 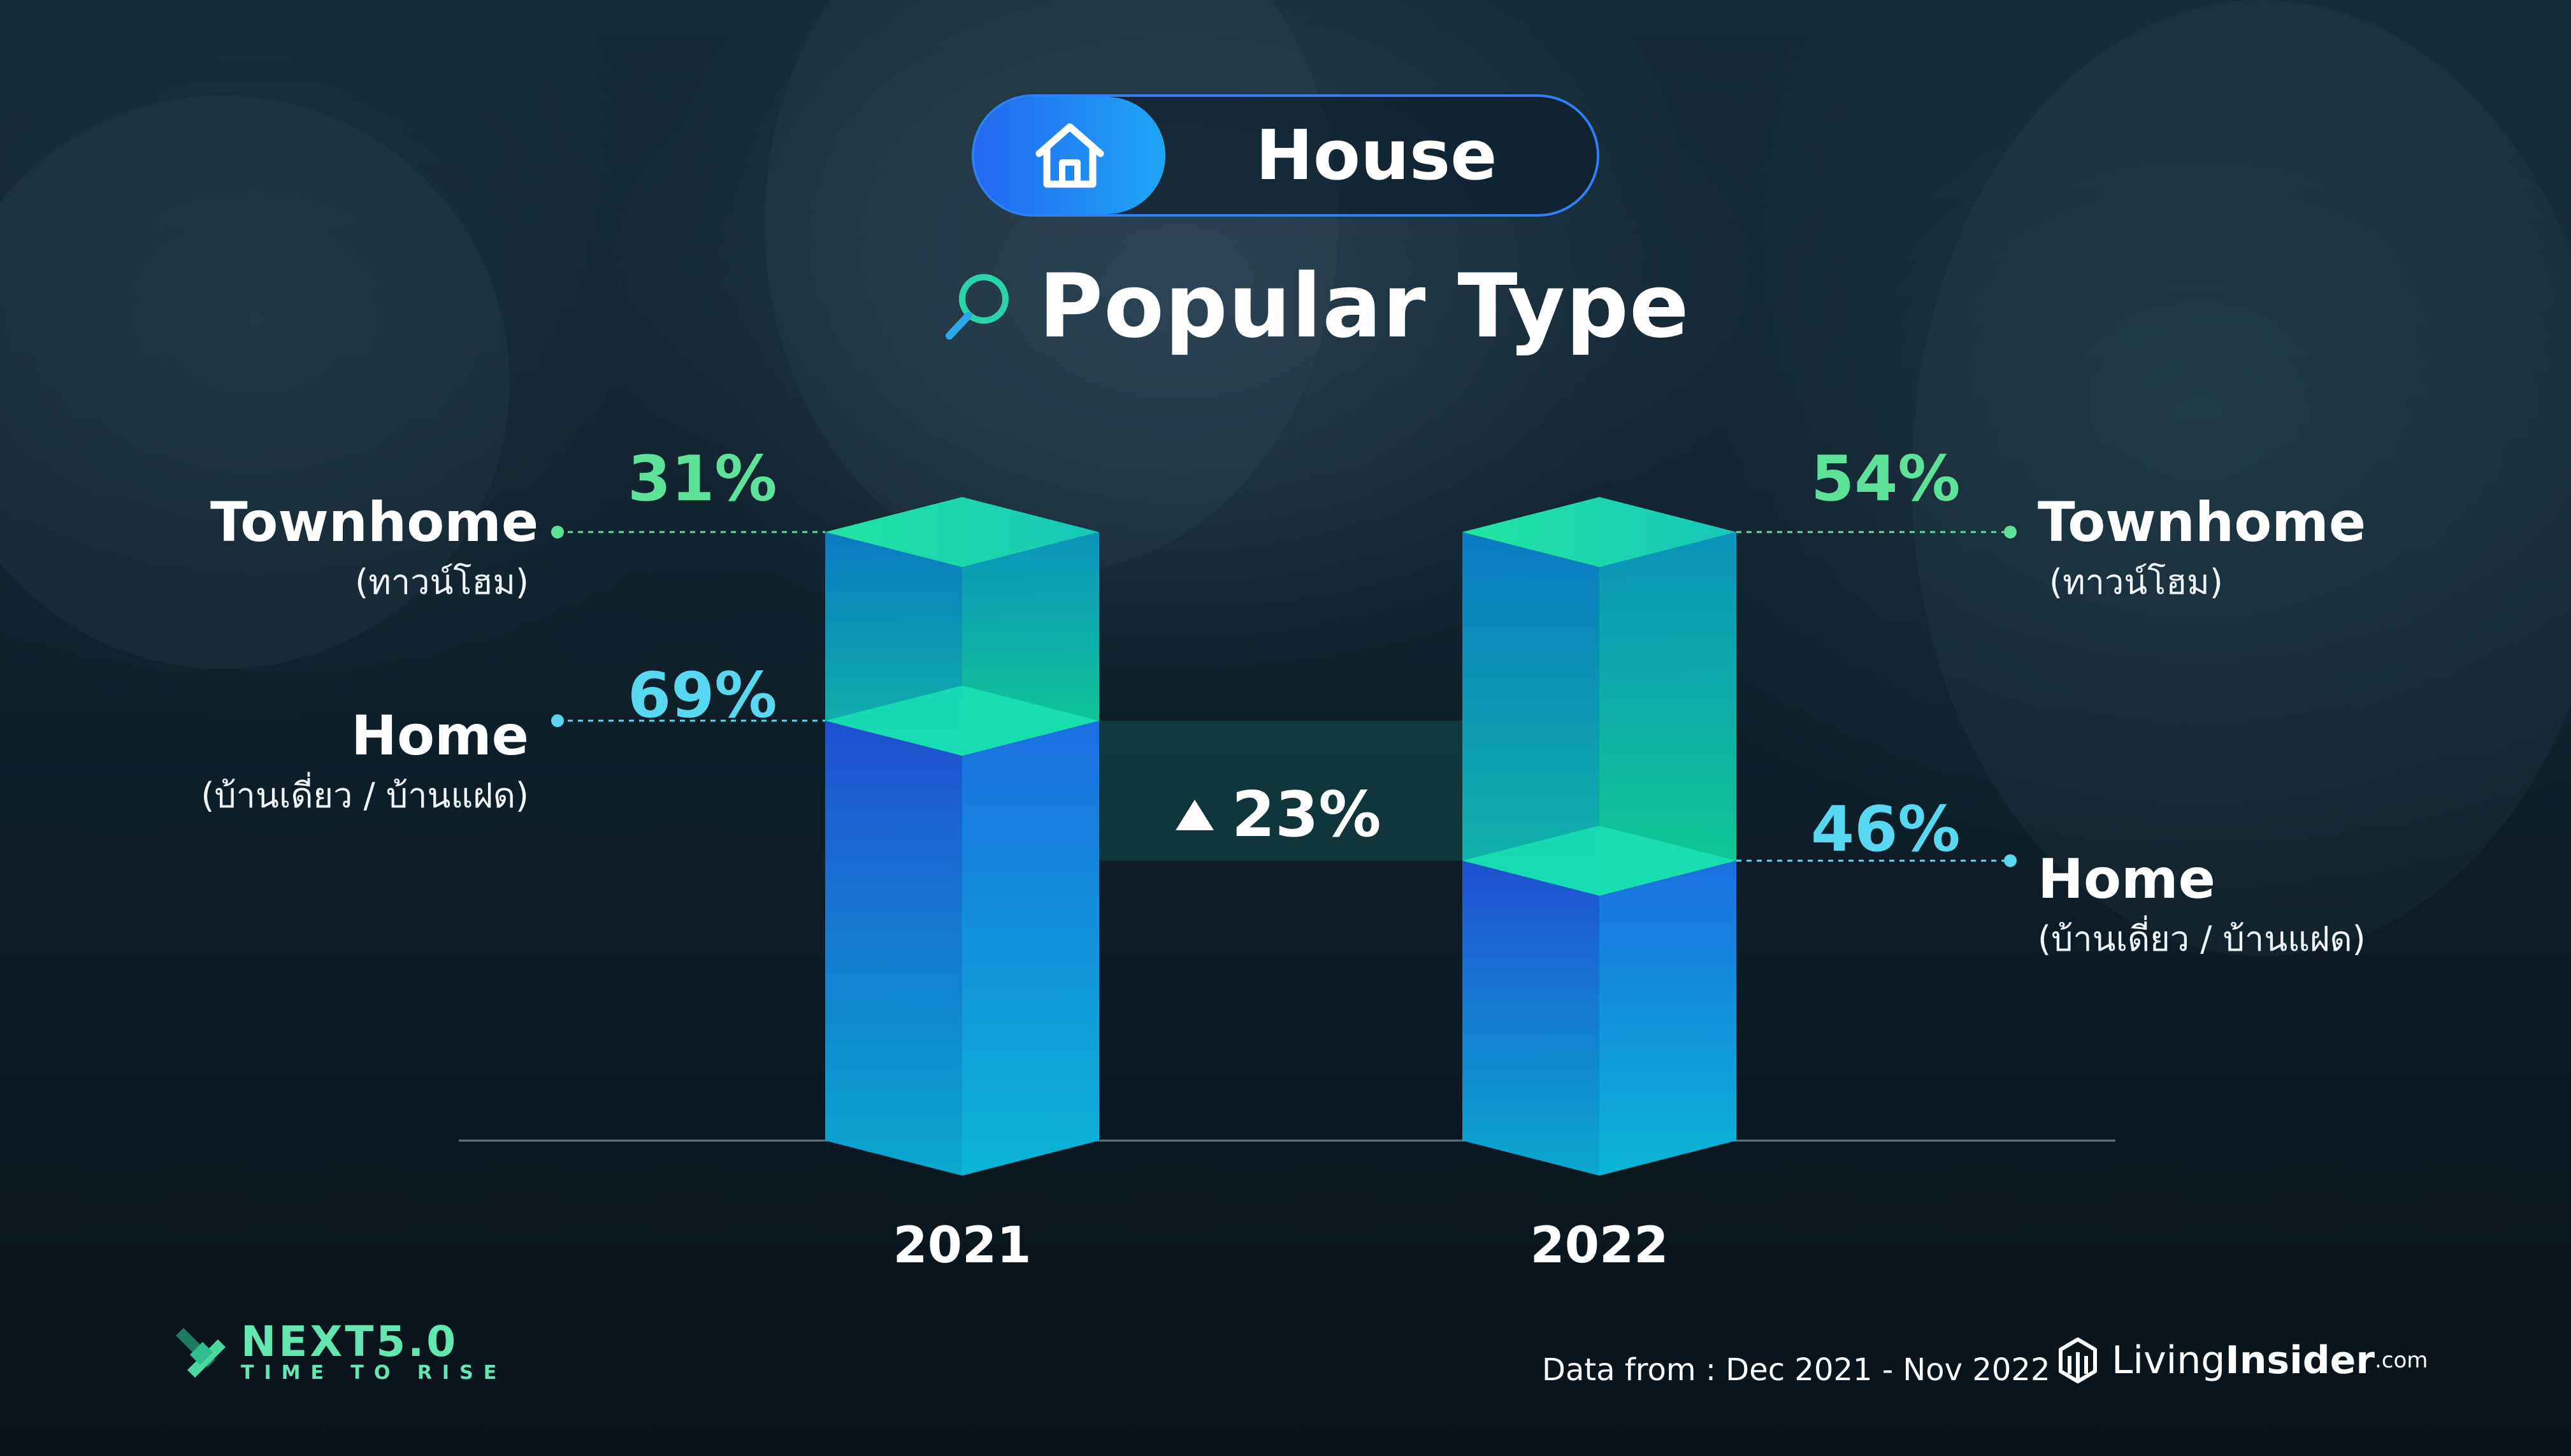 What do you see at coordinates (2010, 532) in the screenshot?
I see `leader-2022-townhome-dot` at bounding box center [2010, 532].